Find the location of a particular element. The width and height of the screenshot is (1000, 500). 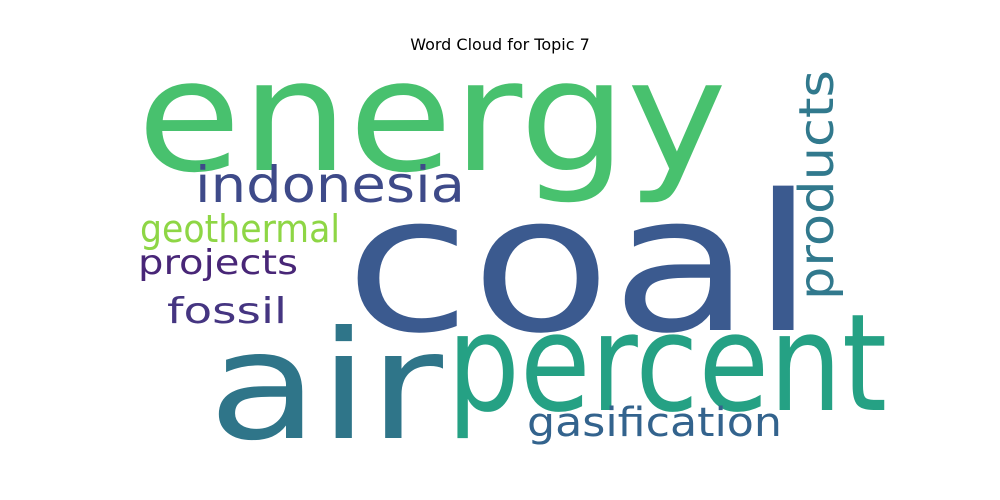

word-air: air is located at coordinates (325, 387).